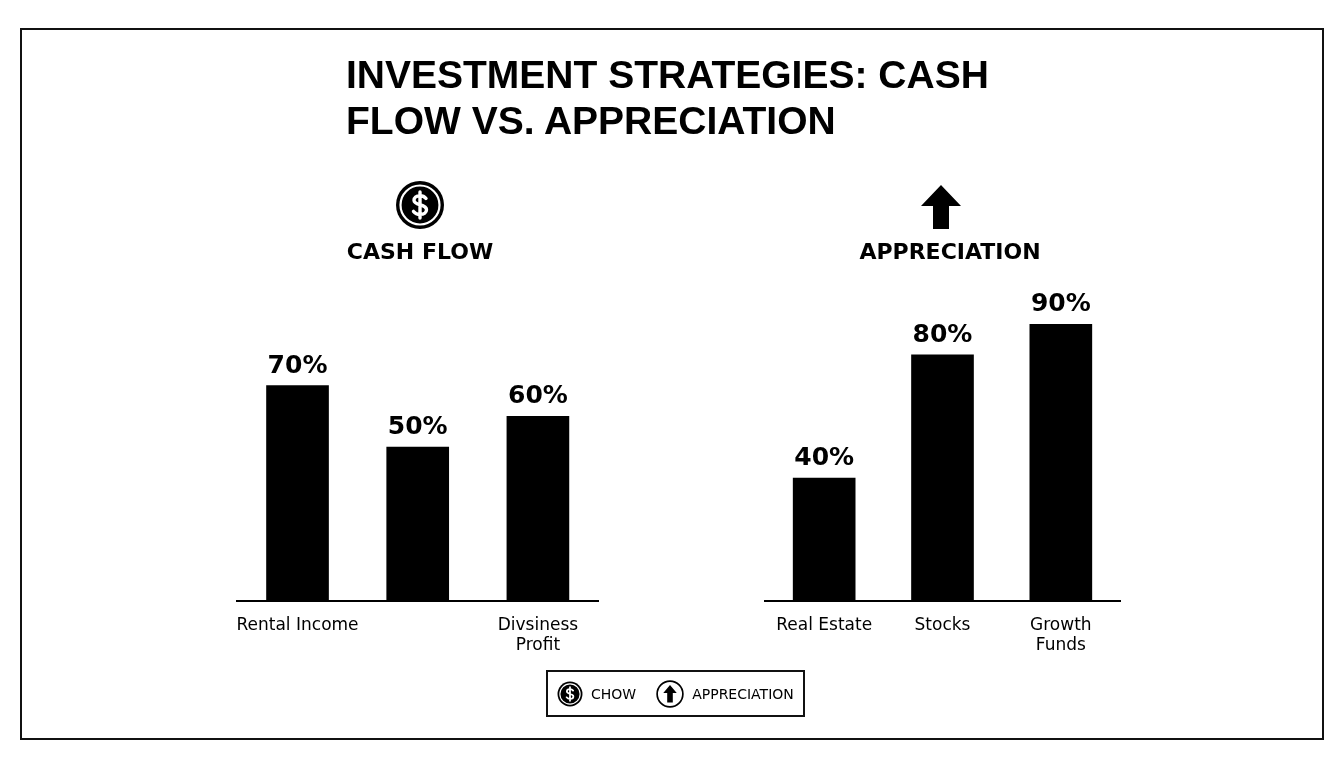 This screenshot has height=768, width=1344. What do you see at coordinates (743, 693) in the screenshot?
I see `legend-label: APPRECIATION` at bounding box center [743, 693].